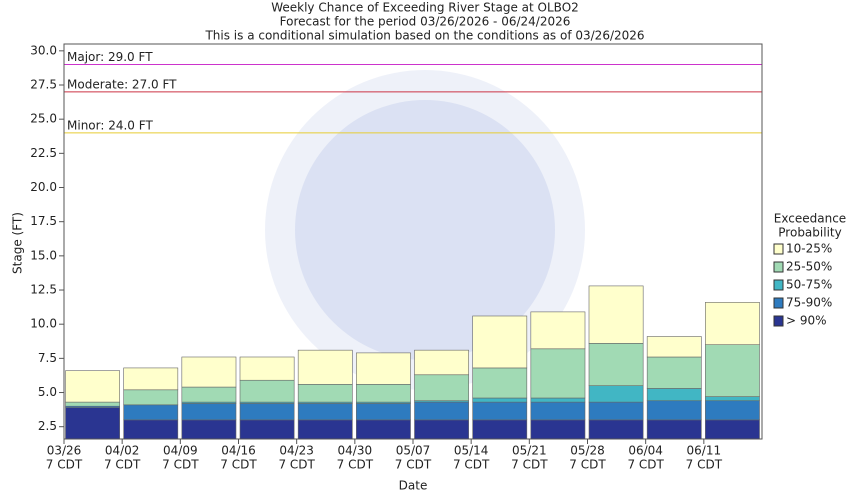  What do you see at coordinates (43, 324) in the screenshot?
I see `y-tick-label: 10.0` at bounding box center [43, 324].